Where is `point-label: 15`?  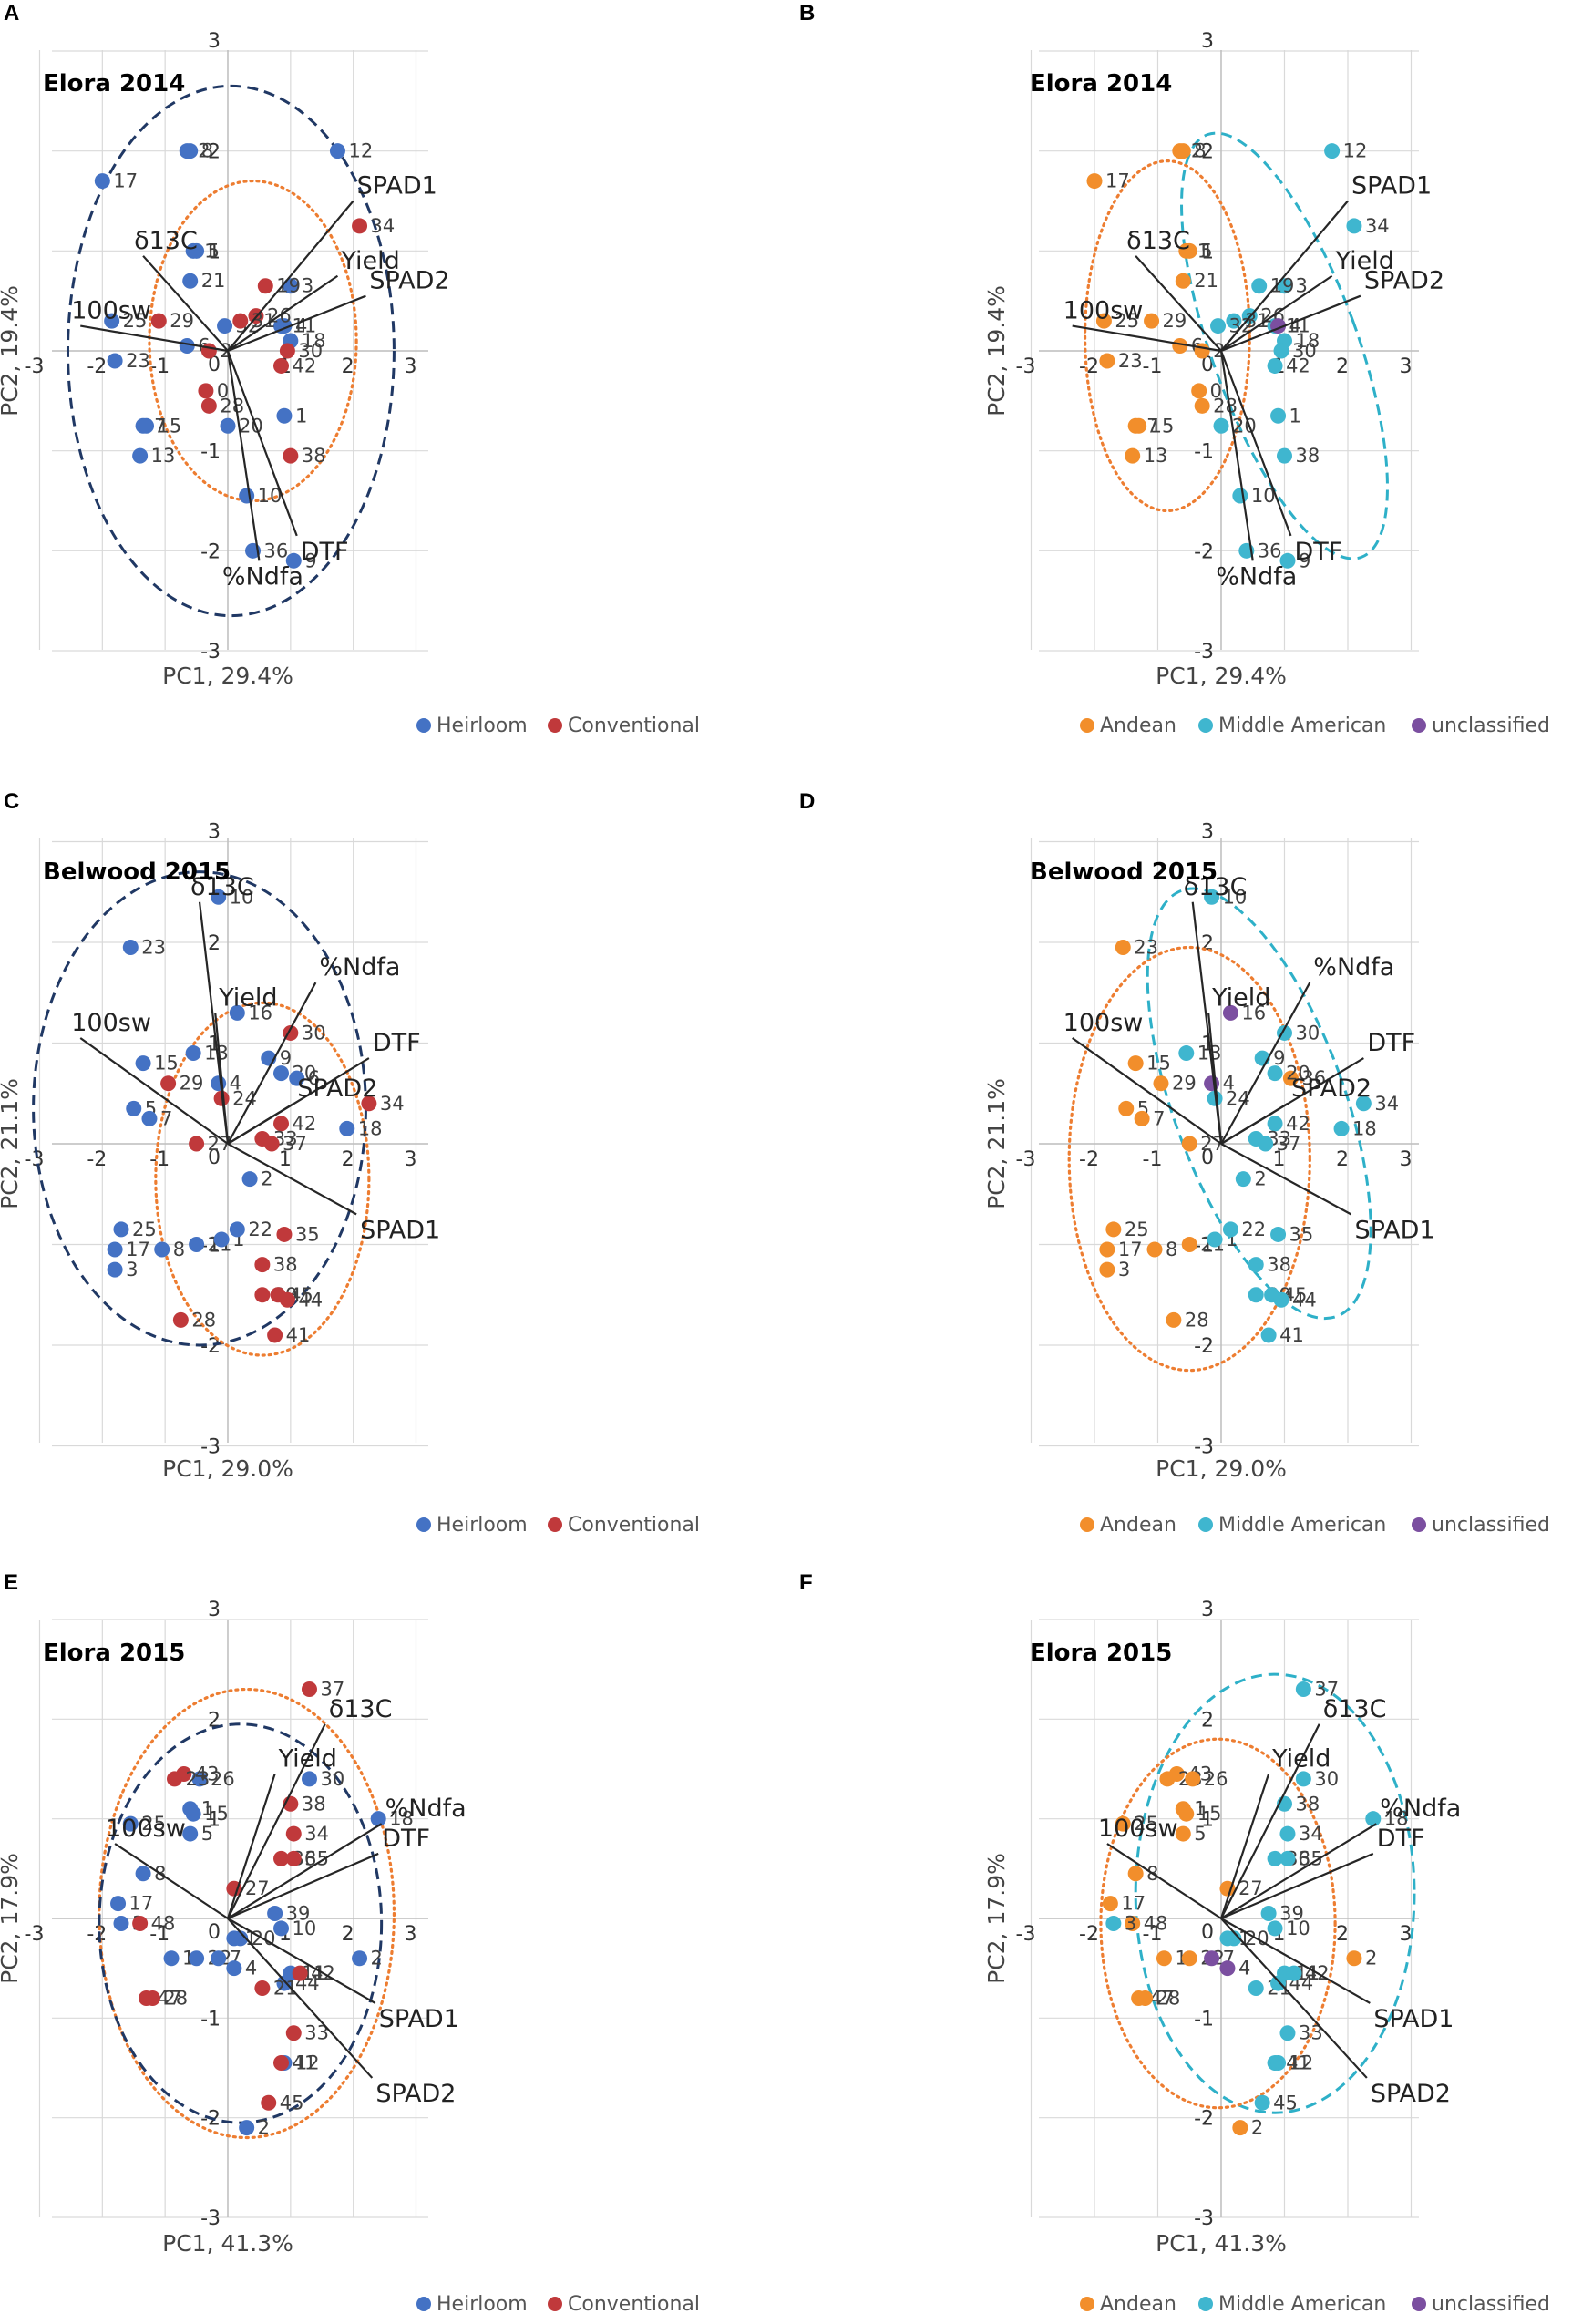
point-label: 15 is located at coordinates (216, 1814).